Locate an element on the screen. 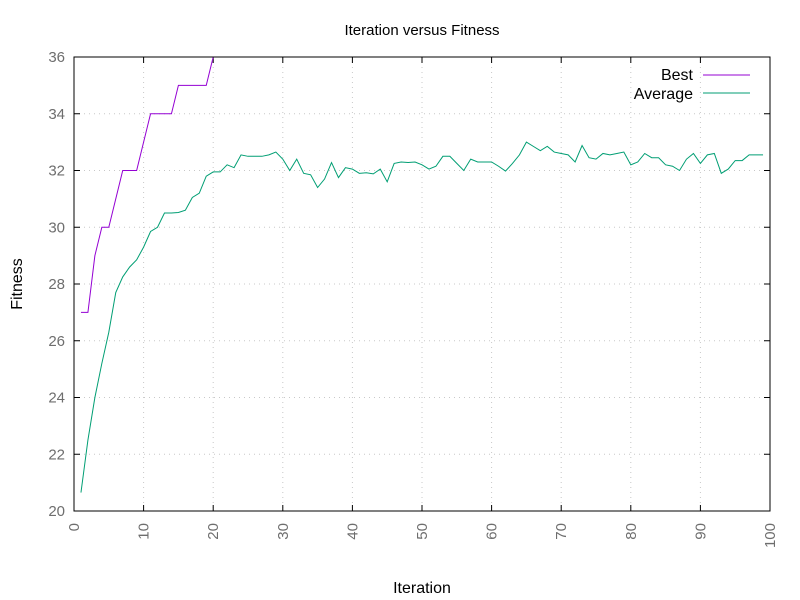 Image resolution: width=800 pixels, height=600 pixels. y-tick-label: 30 is located at coordinates (56, 227).